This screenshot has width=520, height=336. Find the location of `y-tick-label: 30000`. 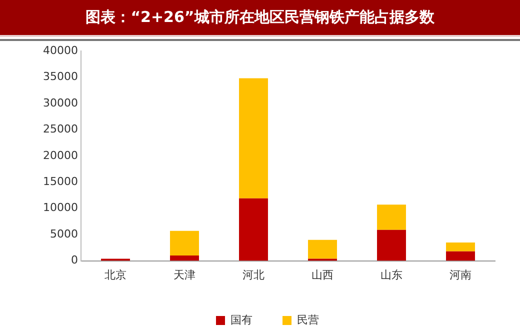

y-tick-label: 30000 is located at coordinates (60, 103).